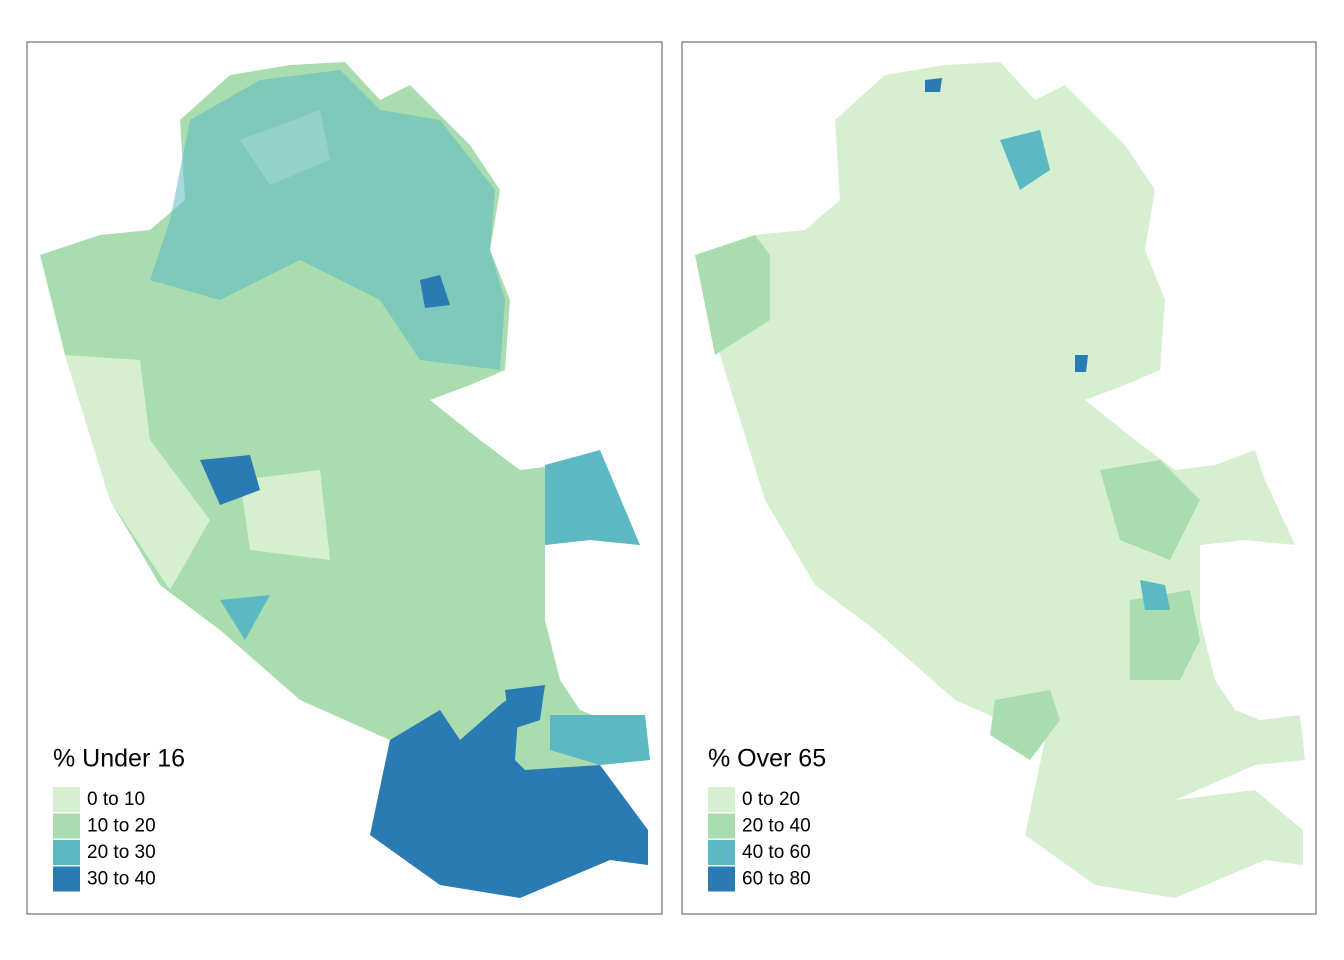  Describe the element at coordinates (121, 852) in the screenshot. I see `legend-label: 20 to 30` at that location.